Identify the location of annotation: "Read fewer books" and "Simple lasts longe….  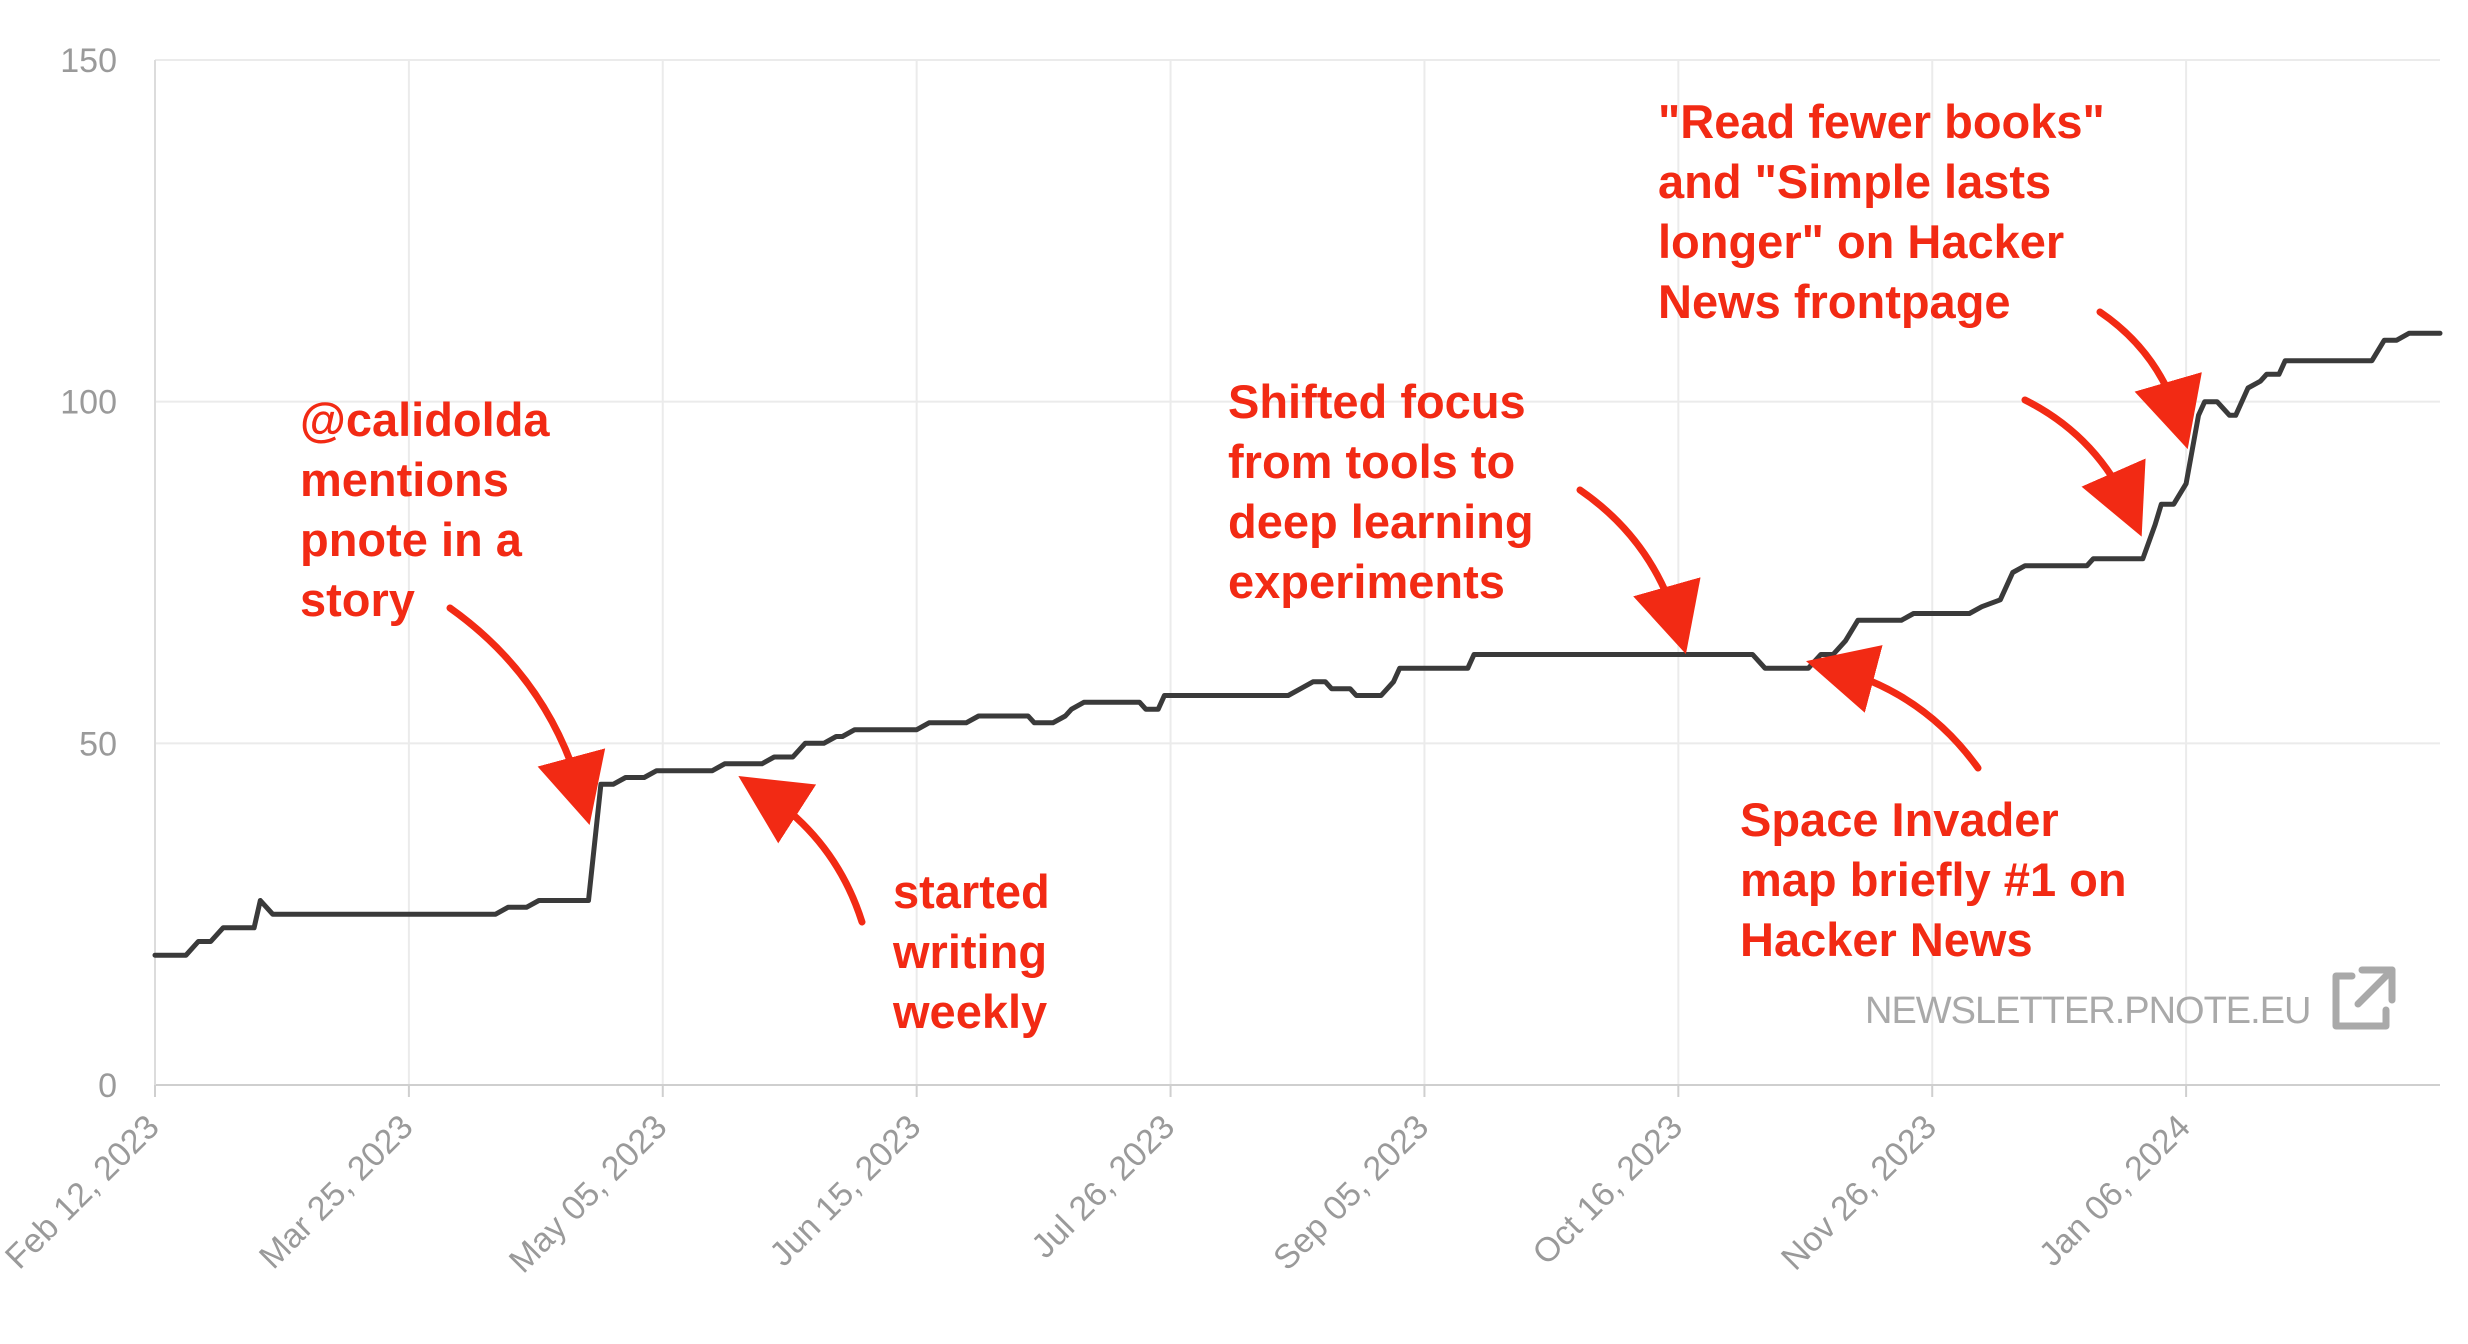
(1930, 316).